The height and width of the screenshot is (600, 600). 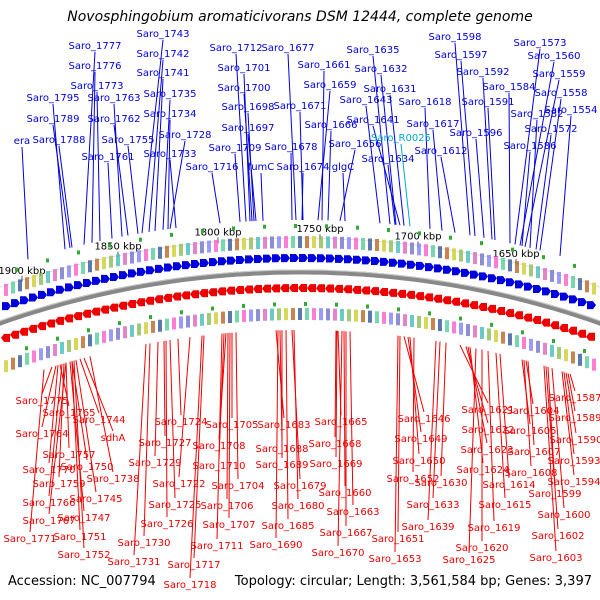 What do you see at coordinates (343, 167) in the screenshot?
I see `forward-gene-label: glgC` at bounding box center [343, 167].